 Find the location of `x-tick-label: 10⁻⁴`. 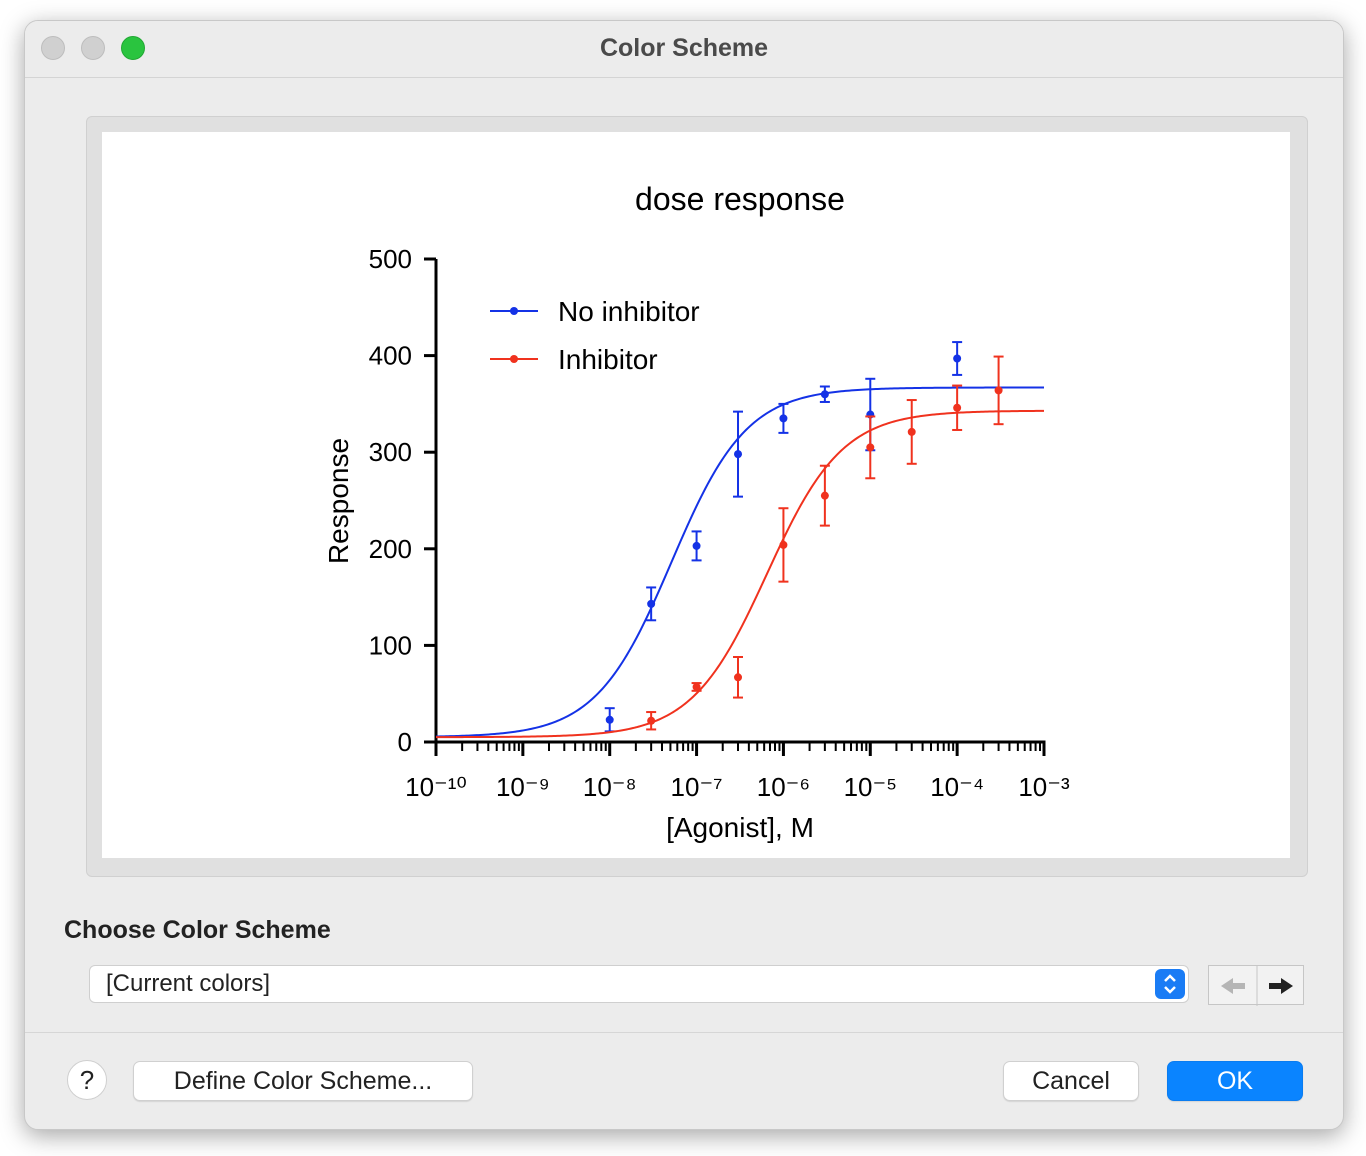

x-tick-label: 10⁻⁴ is located at coordinates (957, 787).